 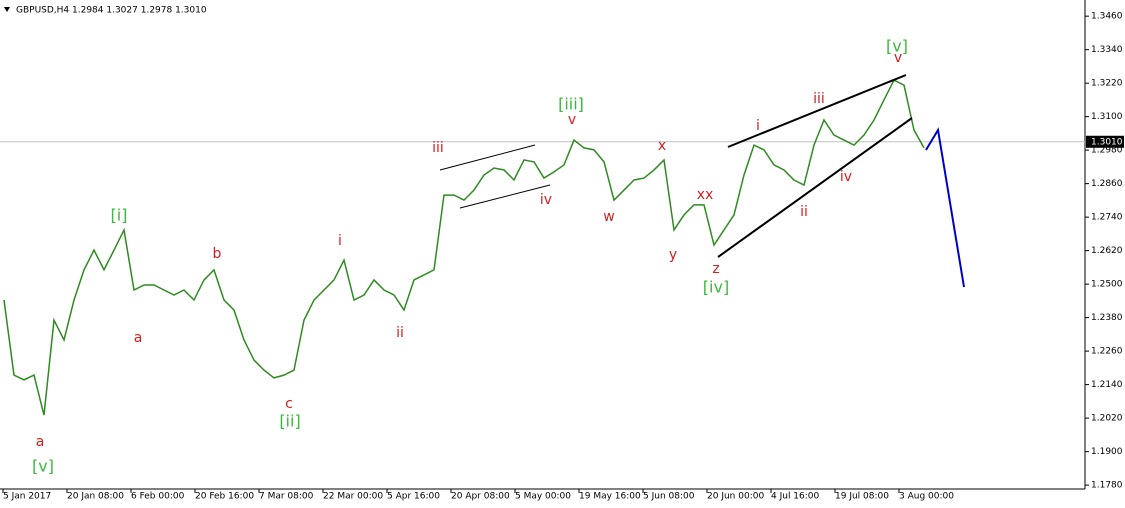 I want to click on price-box, so click(x=1105, y=141).